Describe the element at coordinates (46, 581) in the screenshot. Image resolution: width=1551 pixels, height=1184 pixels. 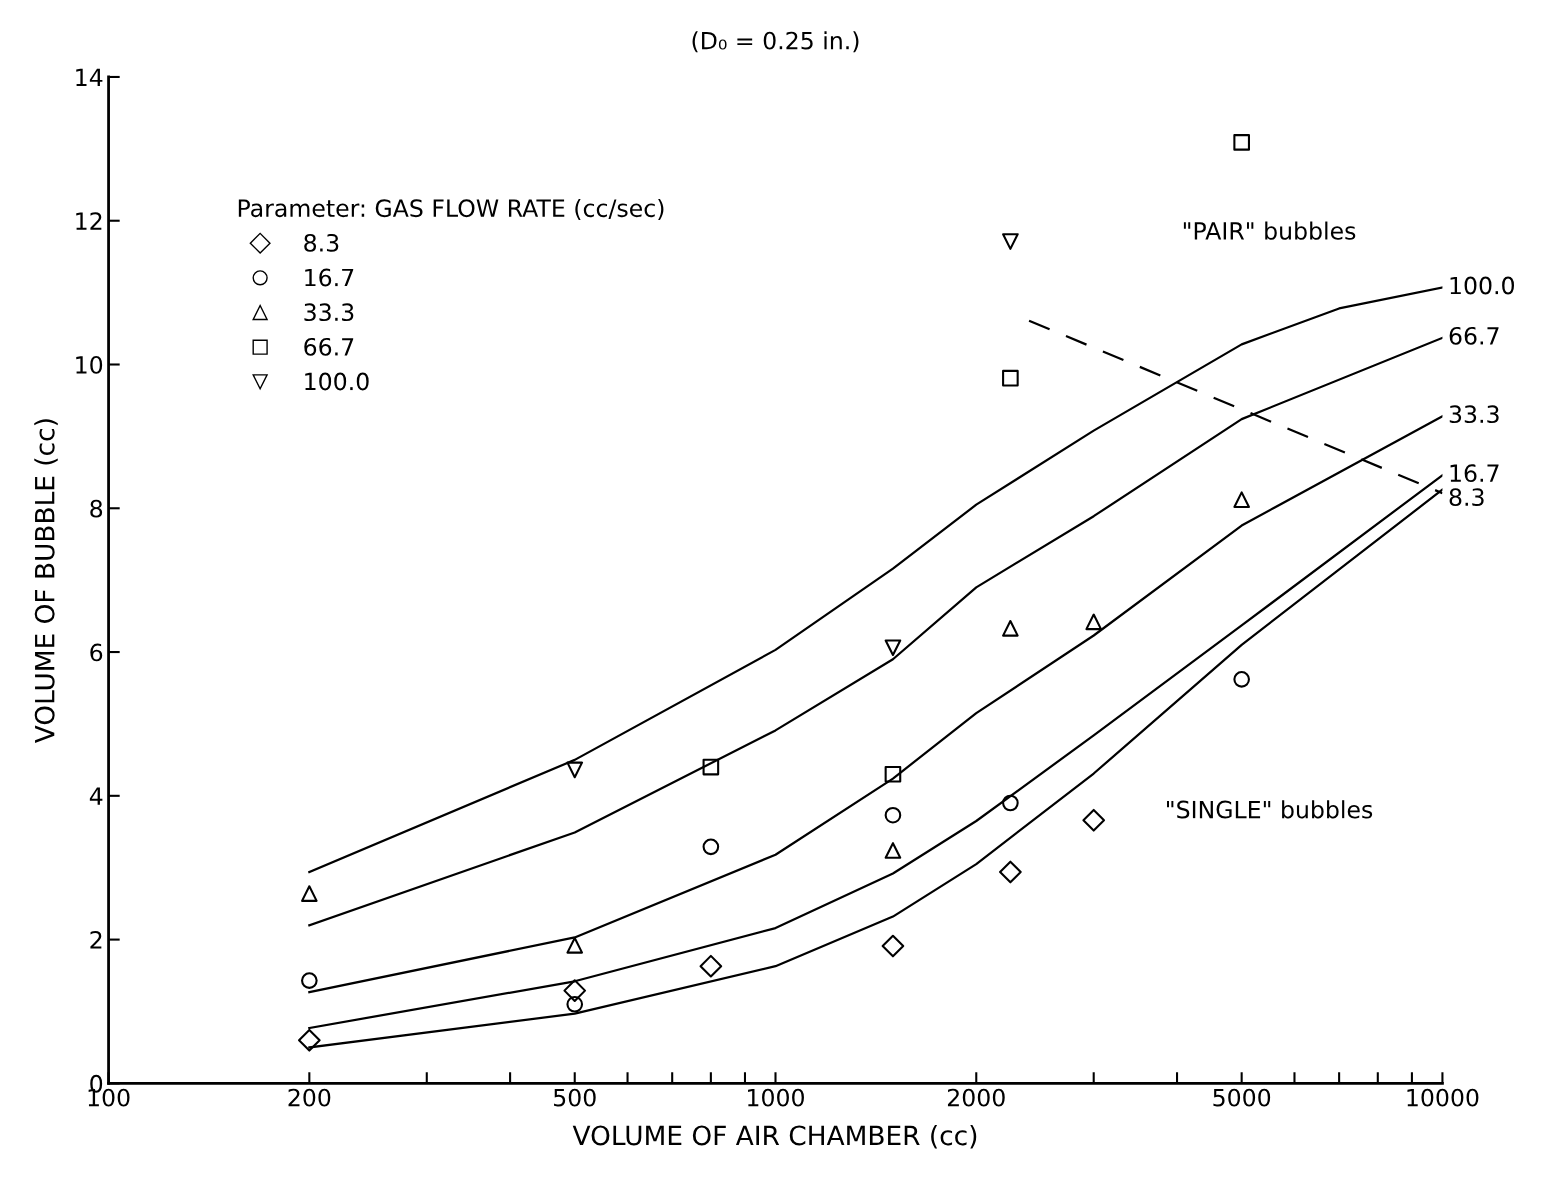
I see `y-axis-title: VOLUME OF BUBBLE (cc)` at that location.